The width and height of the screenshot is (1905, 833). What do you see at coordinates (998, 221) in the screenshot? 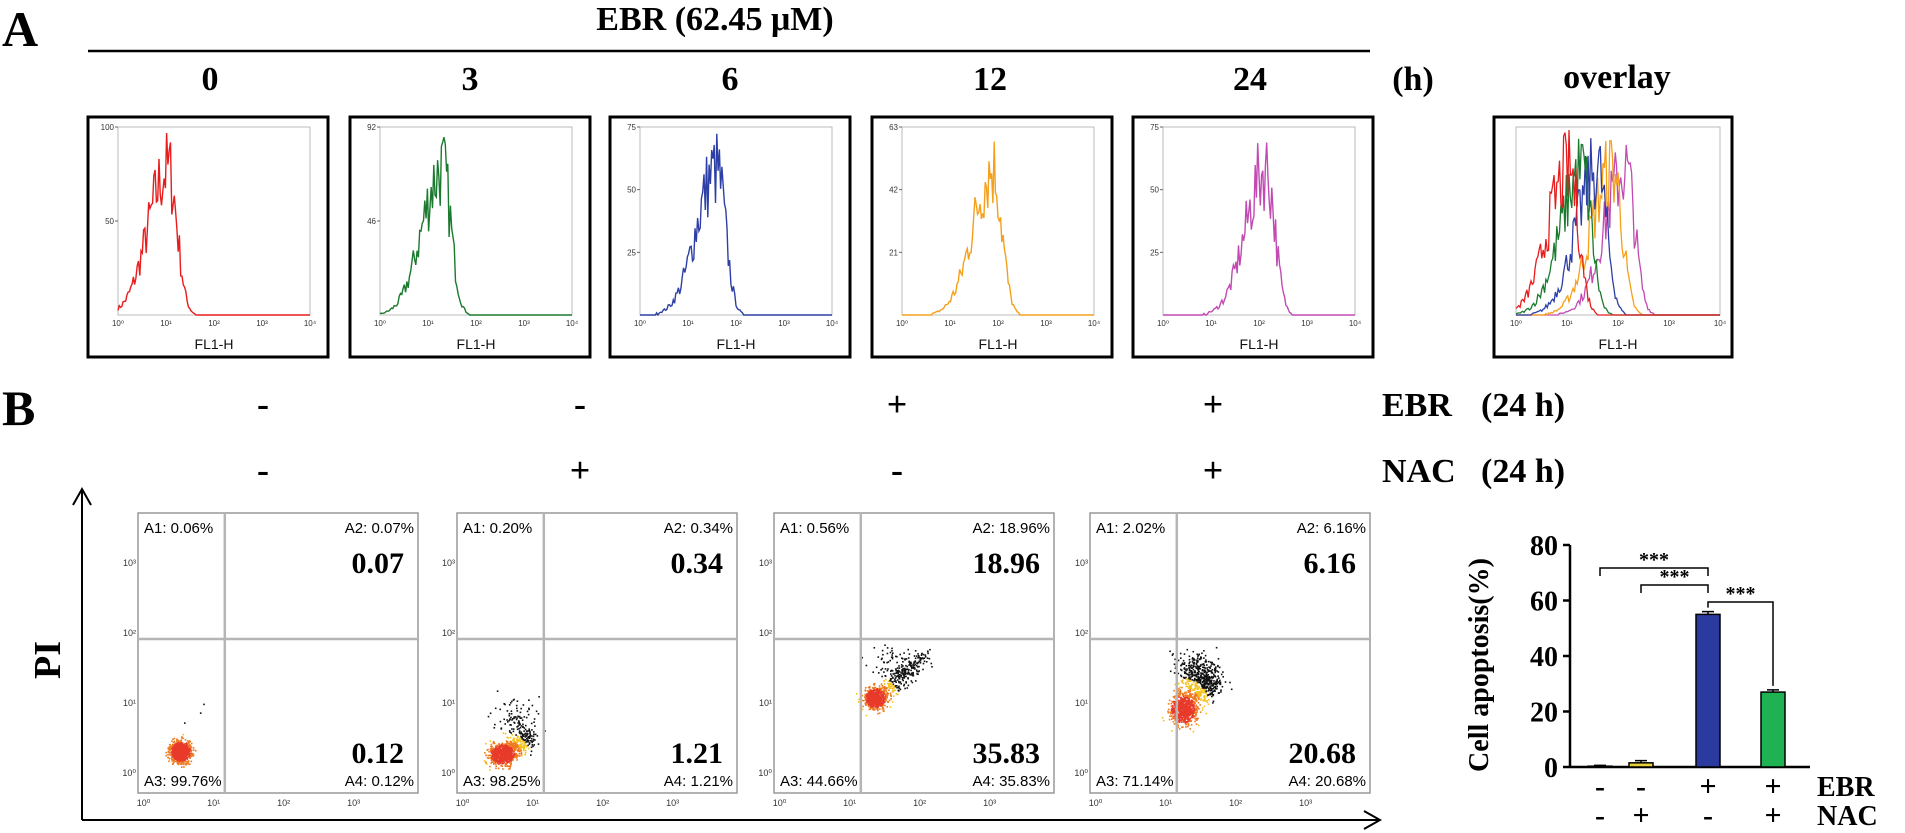
I see `histogram-plot-area` at bounding box center [998, 221].